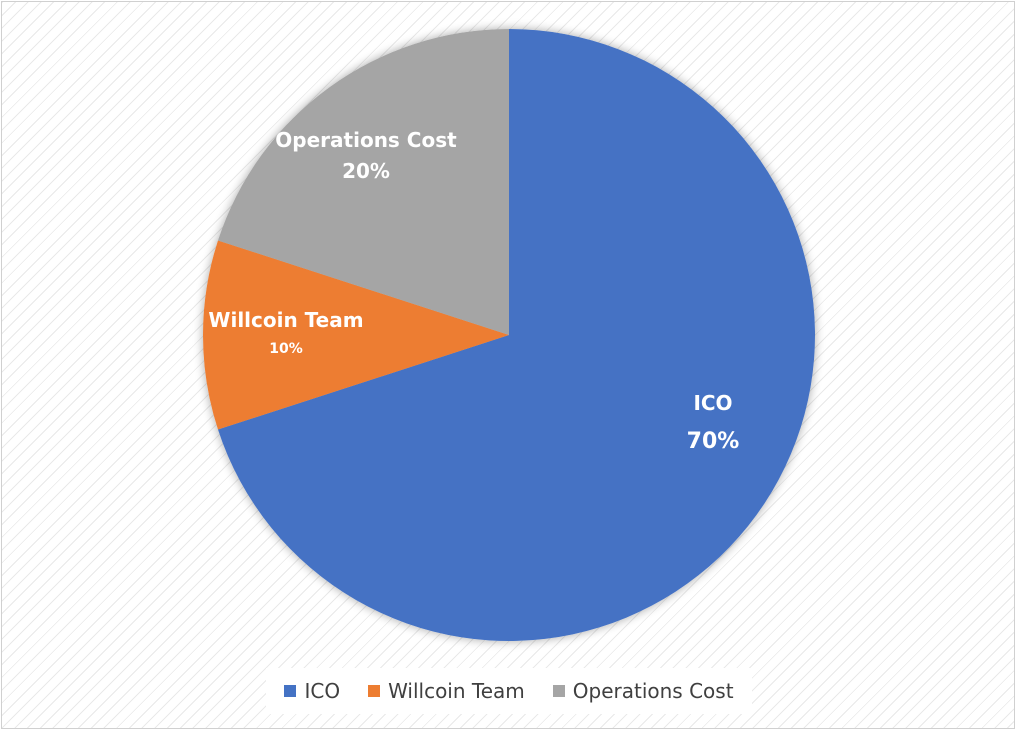 The image size is (1018, 732). What do you see at coordinates (374, 691) in the screenshot?
I see `legend-swatch-willcoin-team` at bounding box center [374, 691].